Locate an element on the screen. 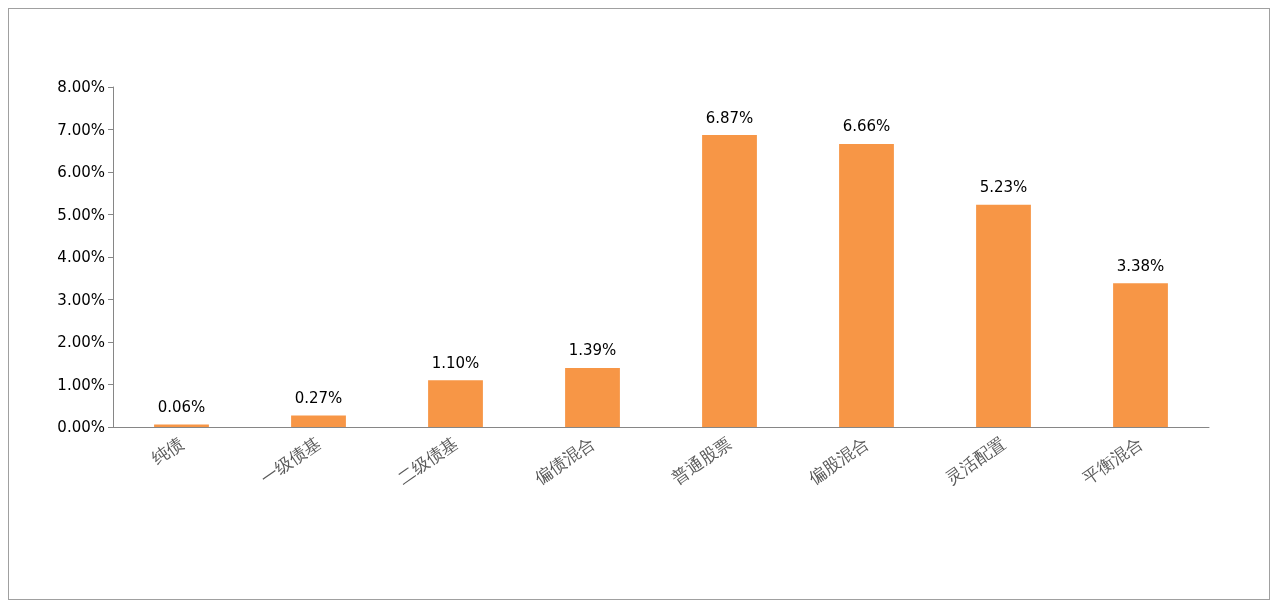 This screenshot has width=1280, height=610. y-tick-label: 2.00% is located at coordinates (81, 342).